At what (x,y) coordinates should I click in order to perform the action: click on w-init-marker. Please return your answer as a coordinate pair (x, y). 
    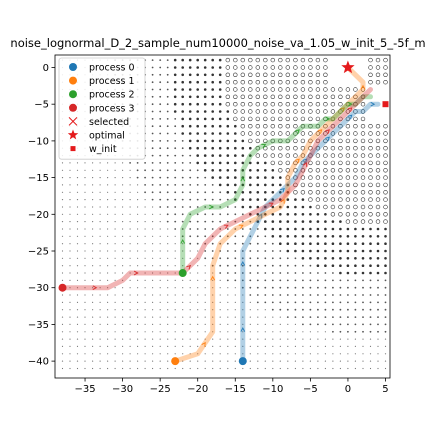
    Looking at the image, I should click on (385, 104).